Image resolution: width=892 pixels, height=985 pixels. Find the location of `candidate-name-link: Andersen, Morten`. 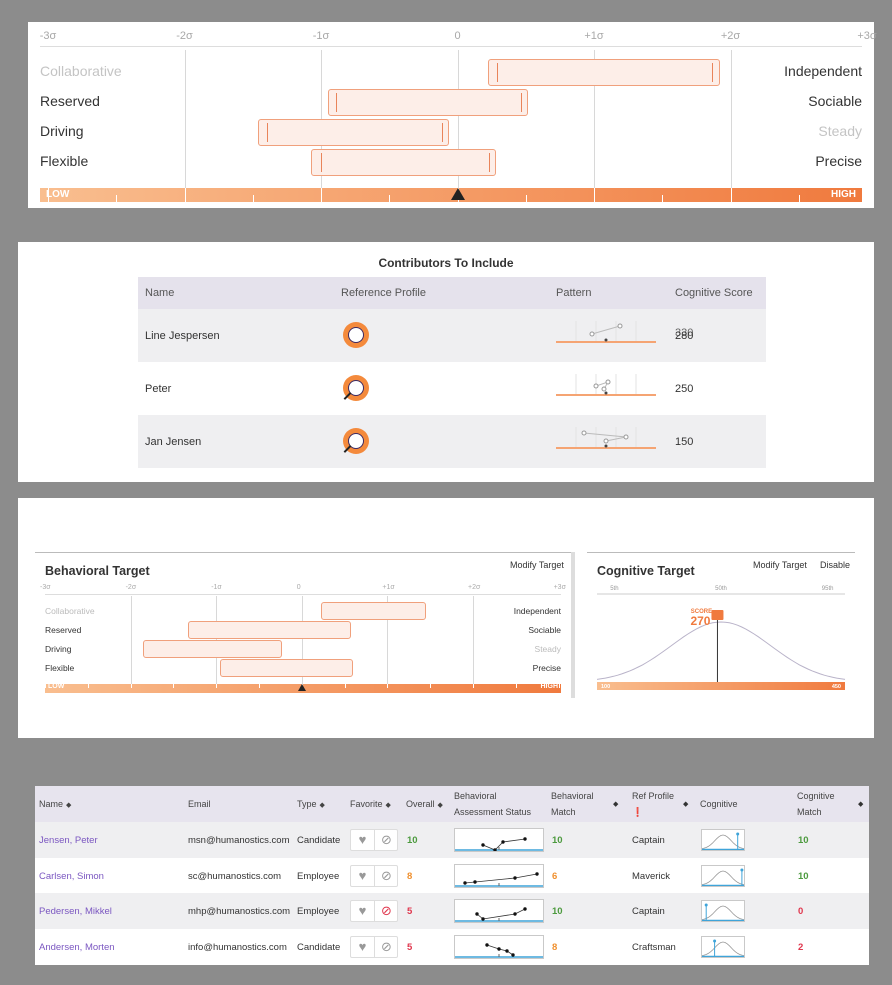

candidate-name-link: Andersen, Morten is located at coordinates (77, 948).